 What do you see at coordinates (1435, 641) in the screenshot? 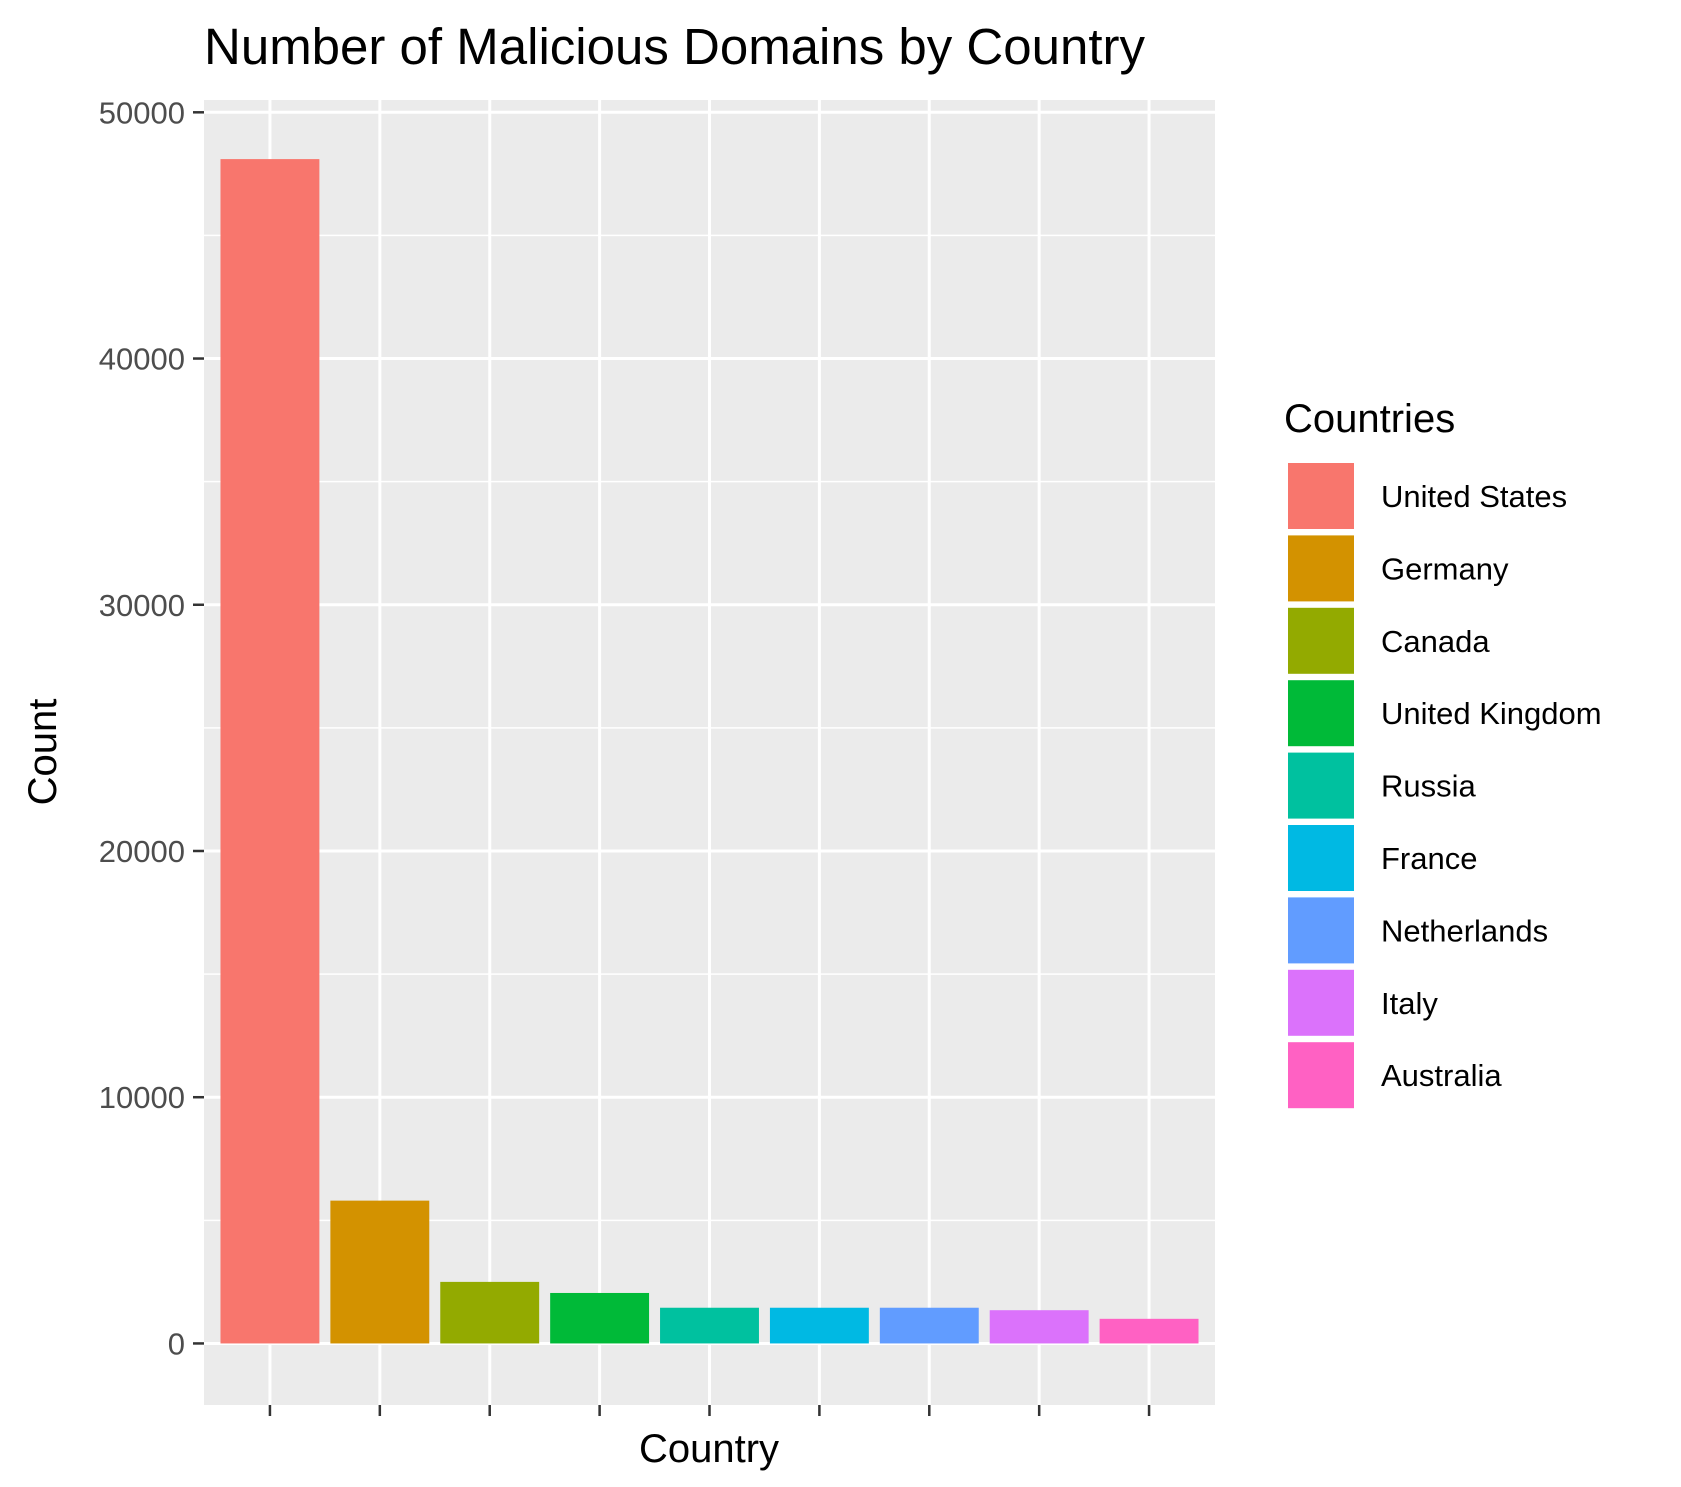
I see `legend-label: Canada` at bounding box center [1435, 641].